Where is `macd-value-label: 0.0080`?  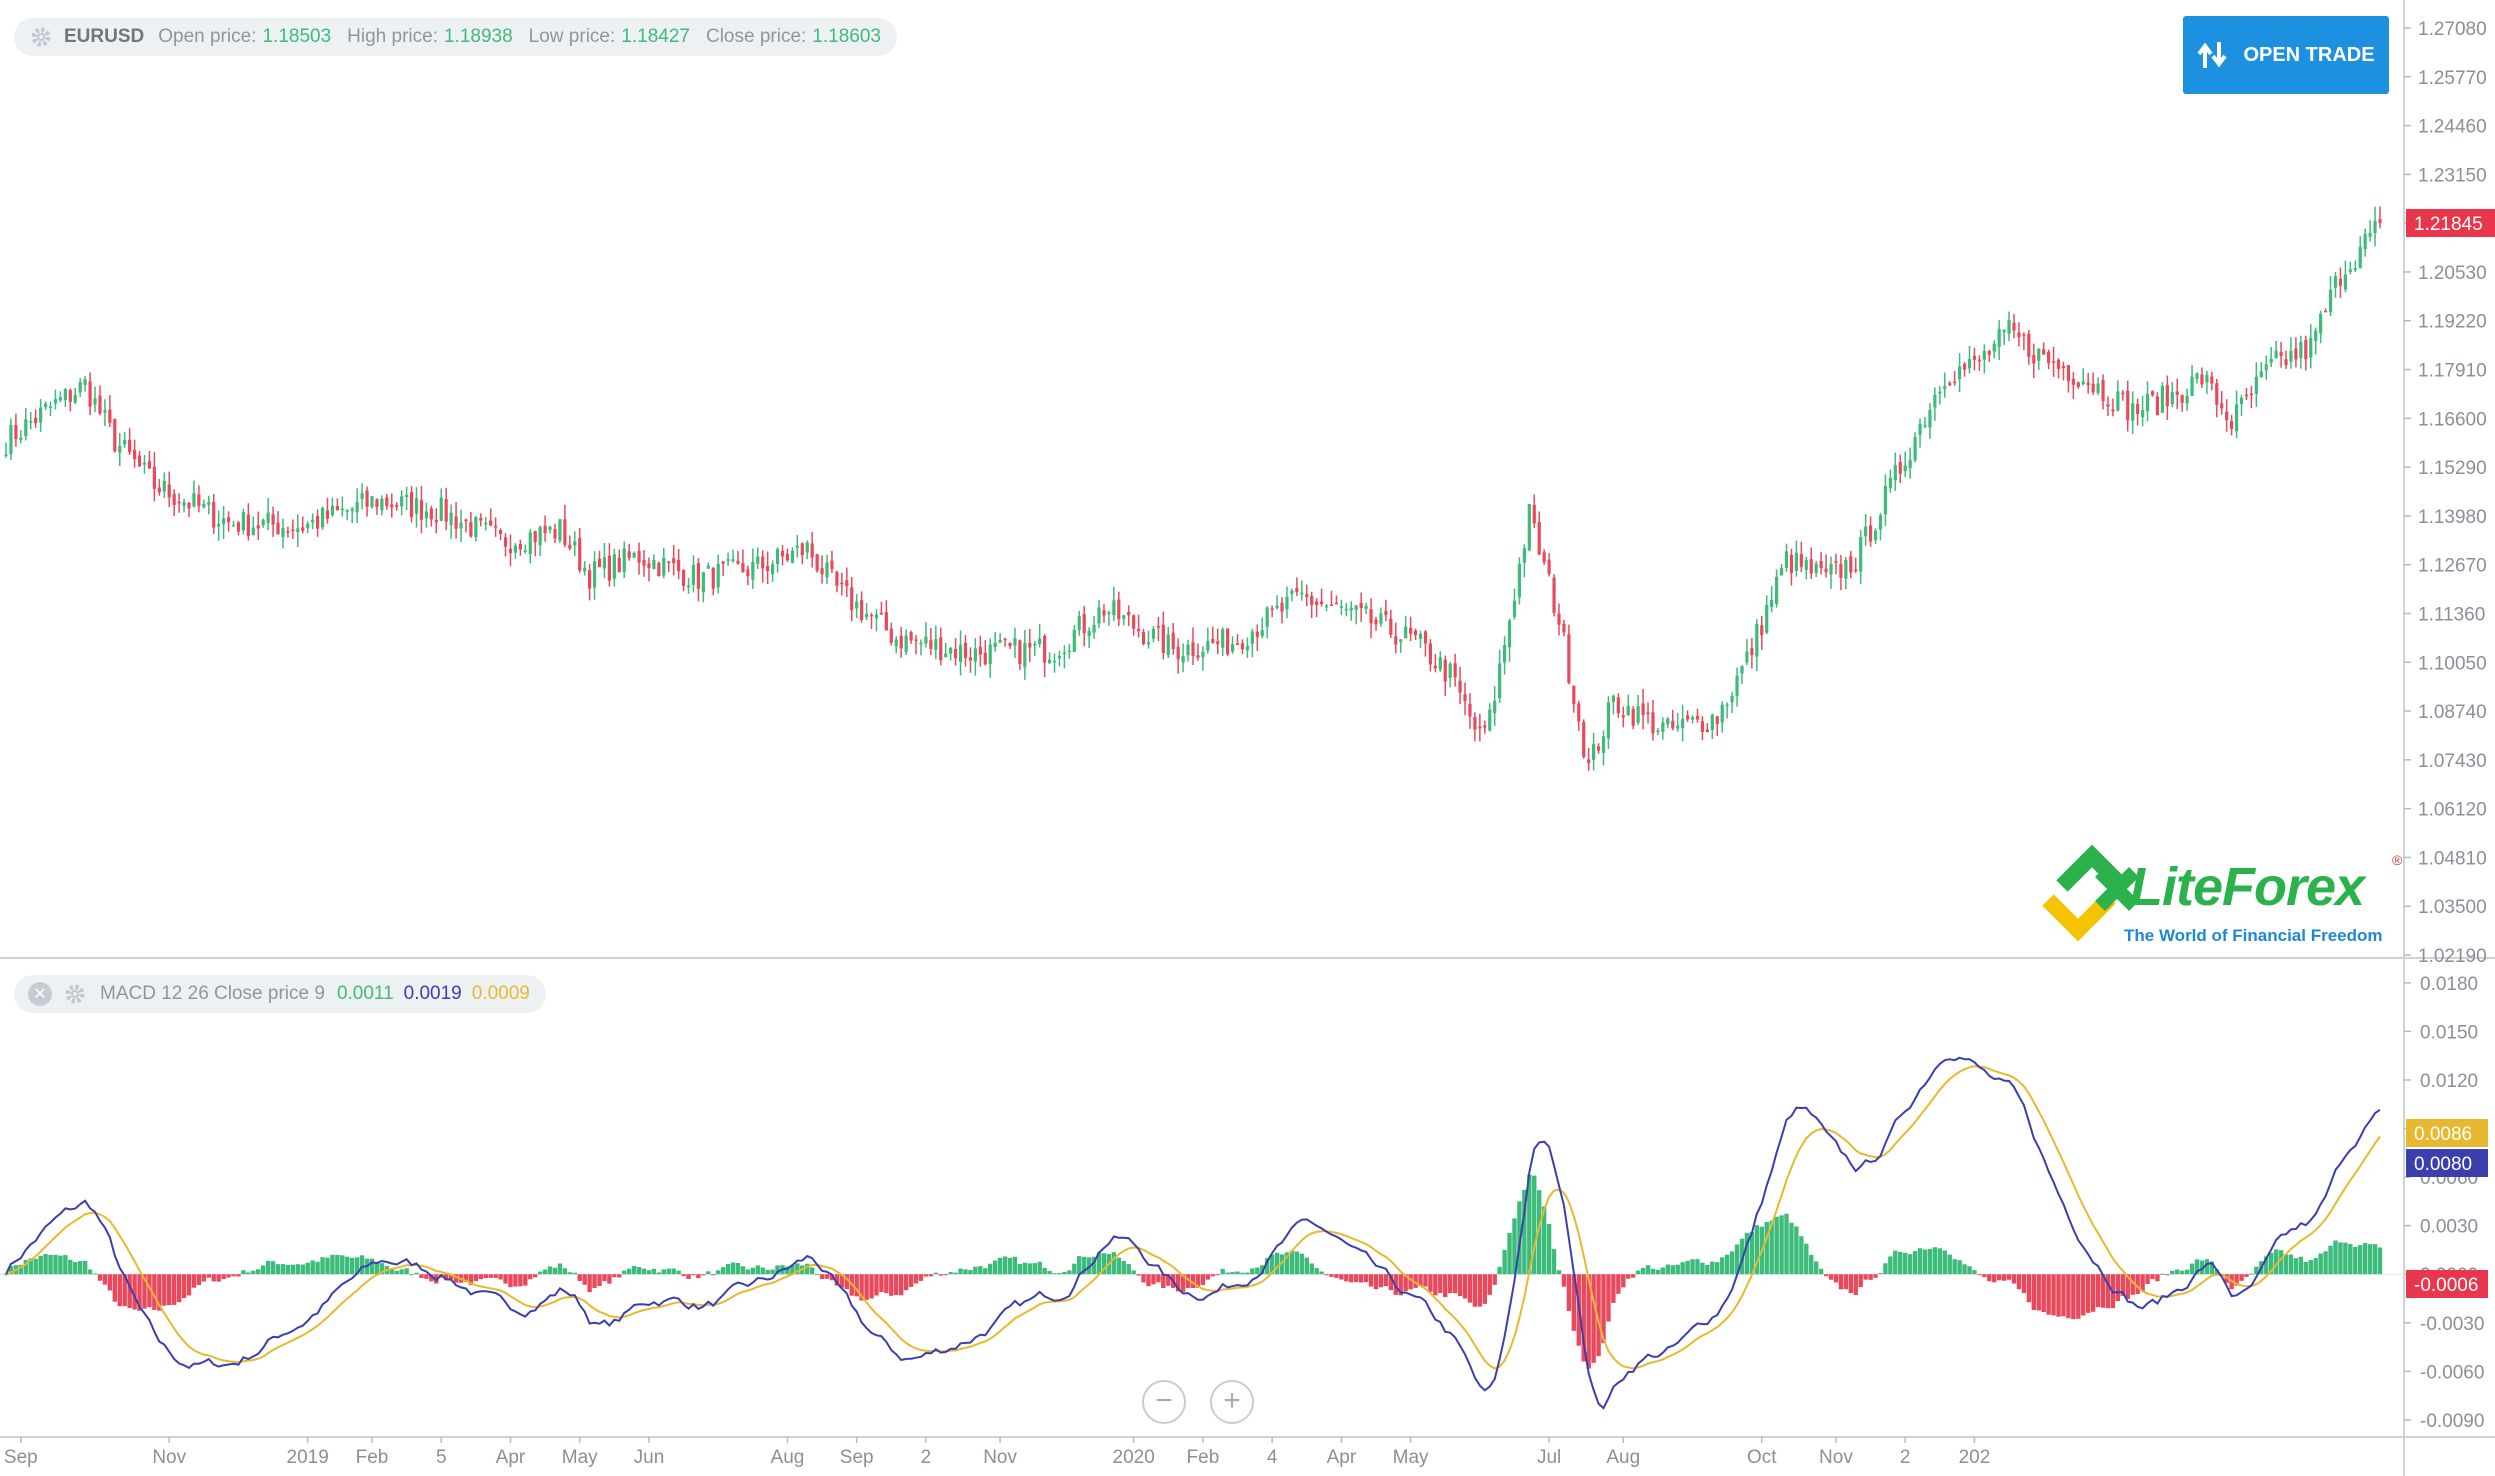 macd-value-label: 0.0080 is located at coordinates (2443, 1164).